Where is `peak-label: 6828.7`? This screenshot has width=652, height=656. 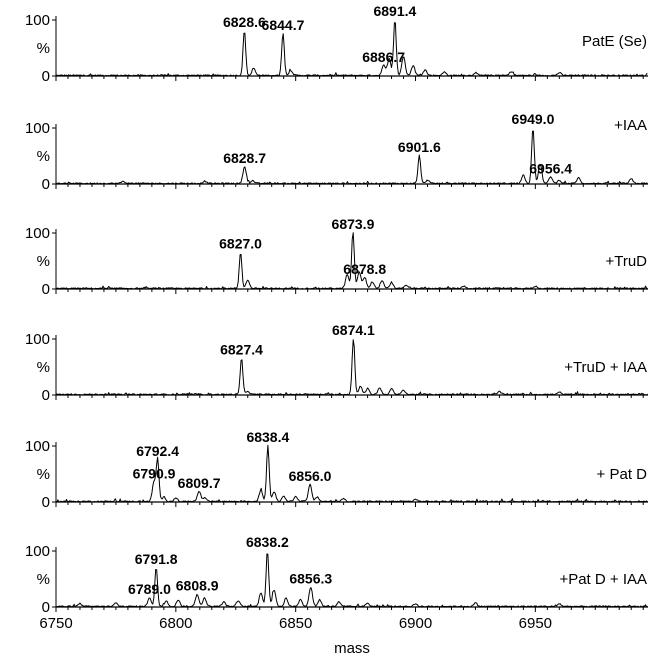 peak-label: 6828.7 is located at coordinates (244, 158).